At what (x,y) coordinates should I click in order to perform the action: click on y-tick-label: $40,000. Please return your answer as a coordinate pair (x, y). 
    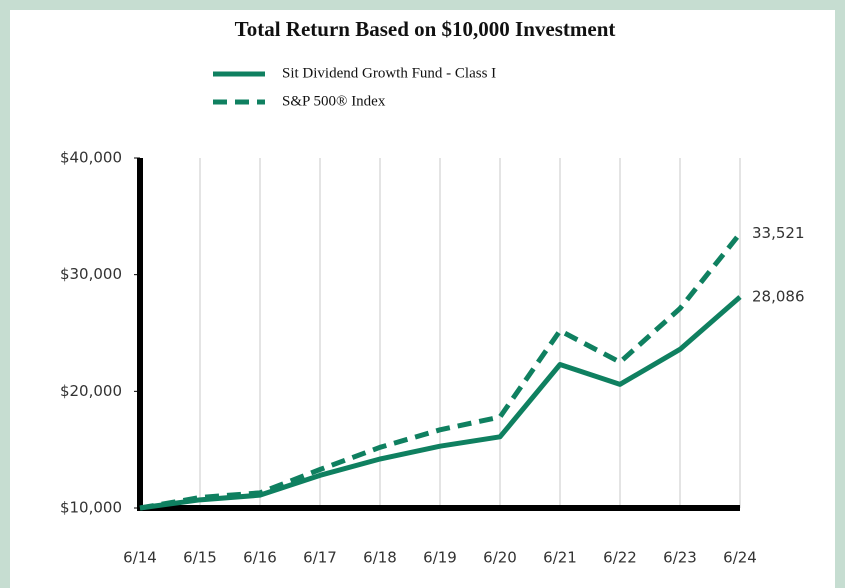
    Looking at the image, I should click on (91, 158).